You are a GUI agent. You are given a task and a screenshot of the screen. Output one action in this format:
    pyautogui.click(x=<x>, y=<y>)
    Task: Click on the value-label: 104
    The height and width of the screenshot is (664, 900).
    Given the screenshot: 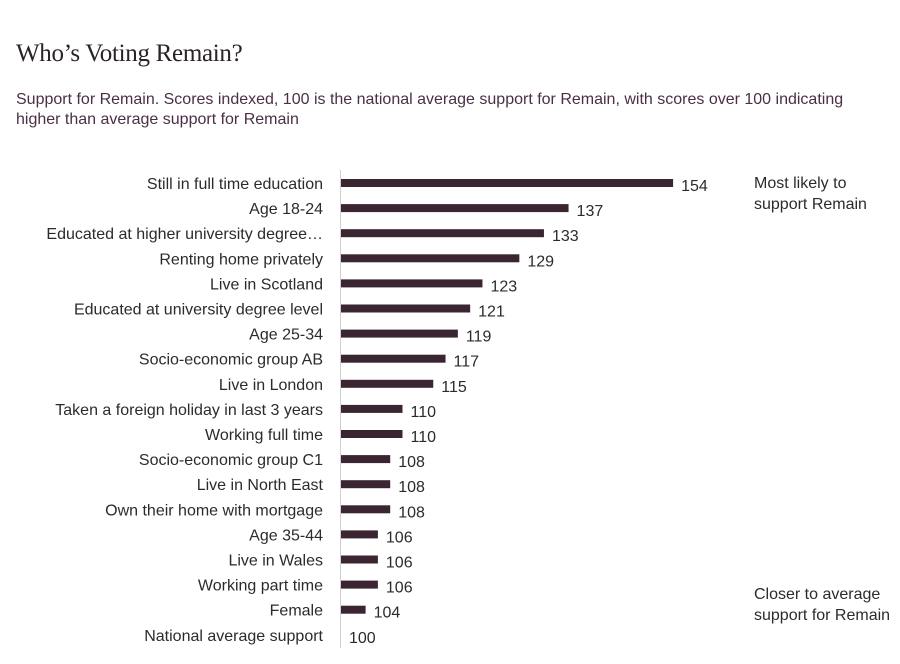 What is the action you would take?
    pyautogui.click(x=387, y=613)
    